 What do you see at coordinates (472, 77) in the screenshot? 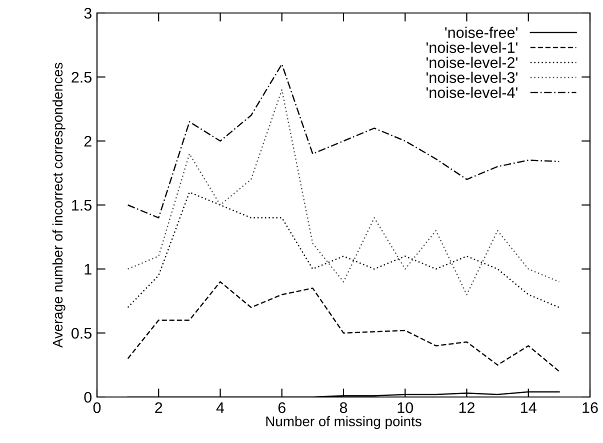
I see `legend-label: 'noise-level-3'` at bounding box center [472, 77].